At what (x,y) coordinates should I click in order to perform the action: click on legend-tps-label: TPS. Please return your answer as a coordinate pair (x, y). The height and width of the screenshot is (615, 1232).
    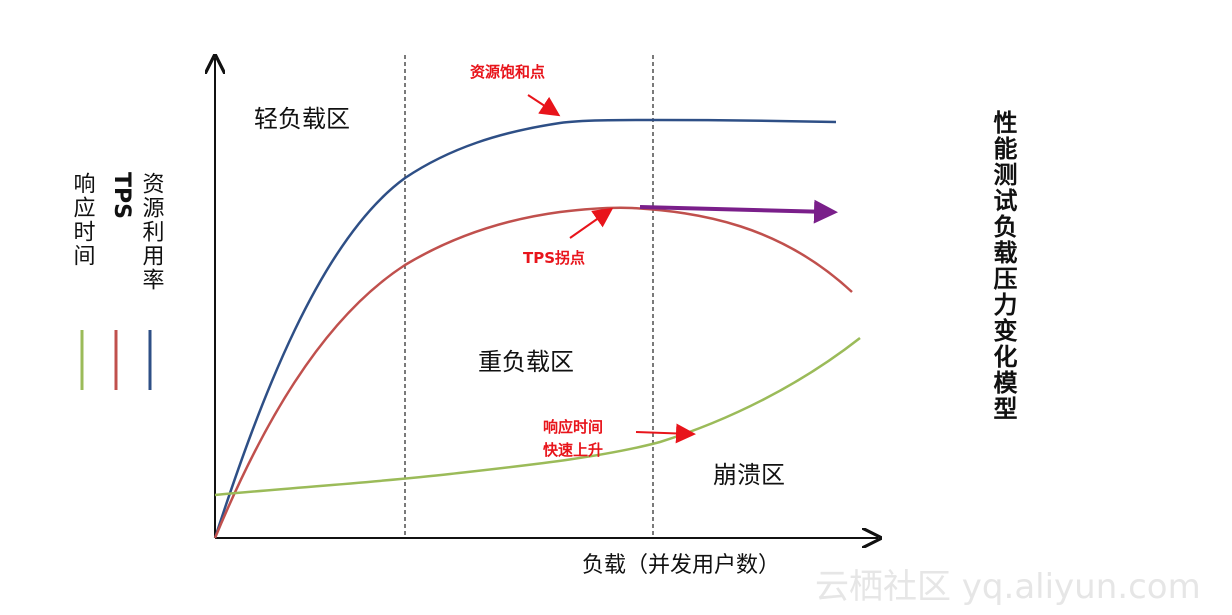
    Looking at the image, I should click on (121, 195).